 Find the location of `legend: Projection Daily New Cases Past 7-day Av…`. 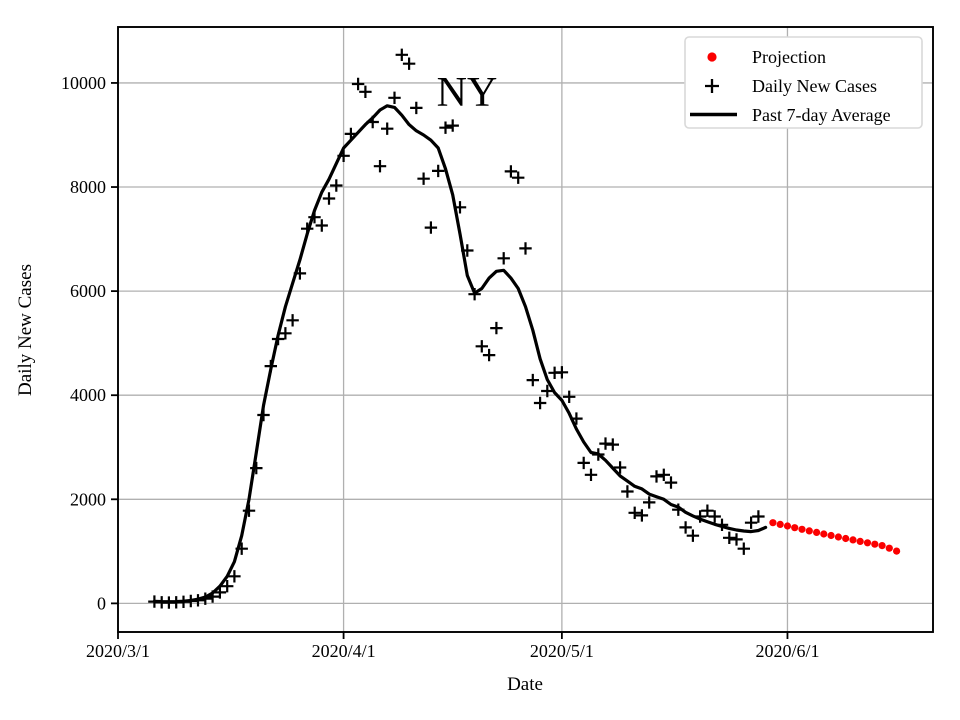

legend: Projection Daily New Cases Past 7-day Av… is located at coordinates (803, 82).